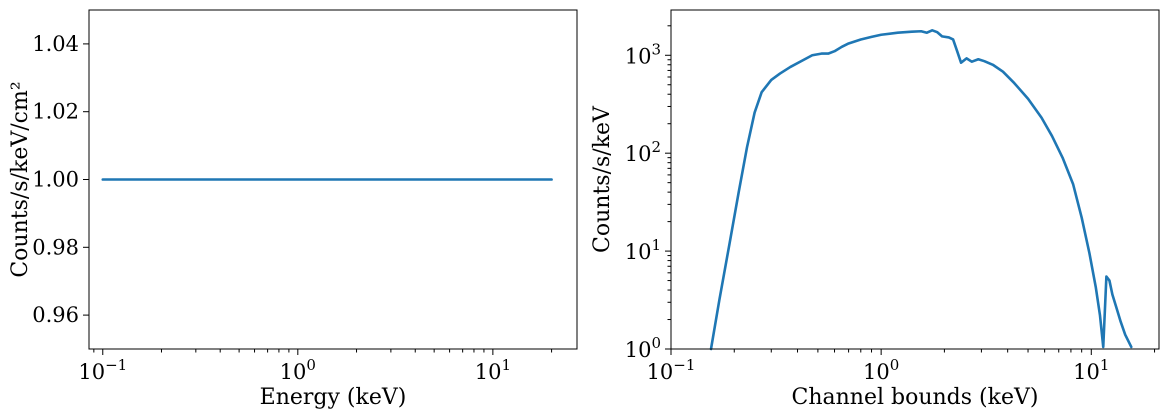 The image size is (1169, 419). Describe the element at coordinates (55, 180) in the screenshot. I see `panel-0-y-tick-label: 1.00` at that location.